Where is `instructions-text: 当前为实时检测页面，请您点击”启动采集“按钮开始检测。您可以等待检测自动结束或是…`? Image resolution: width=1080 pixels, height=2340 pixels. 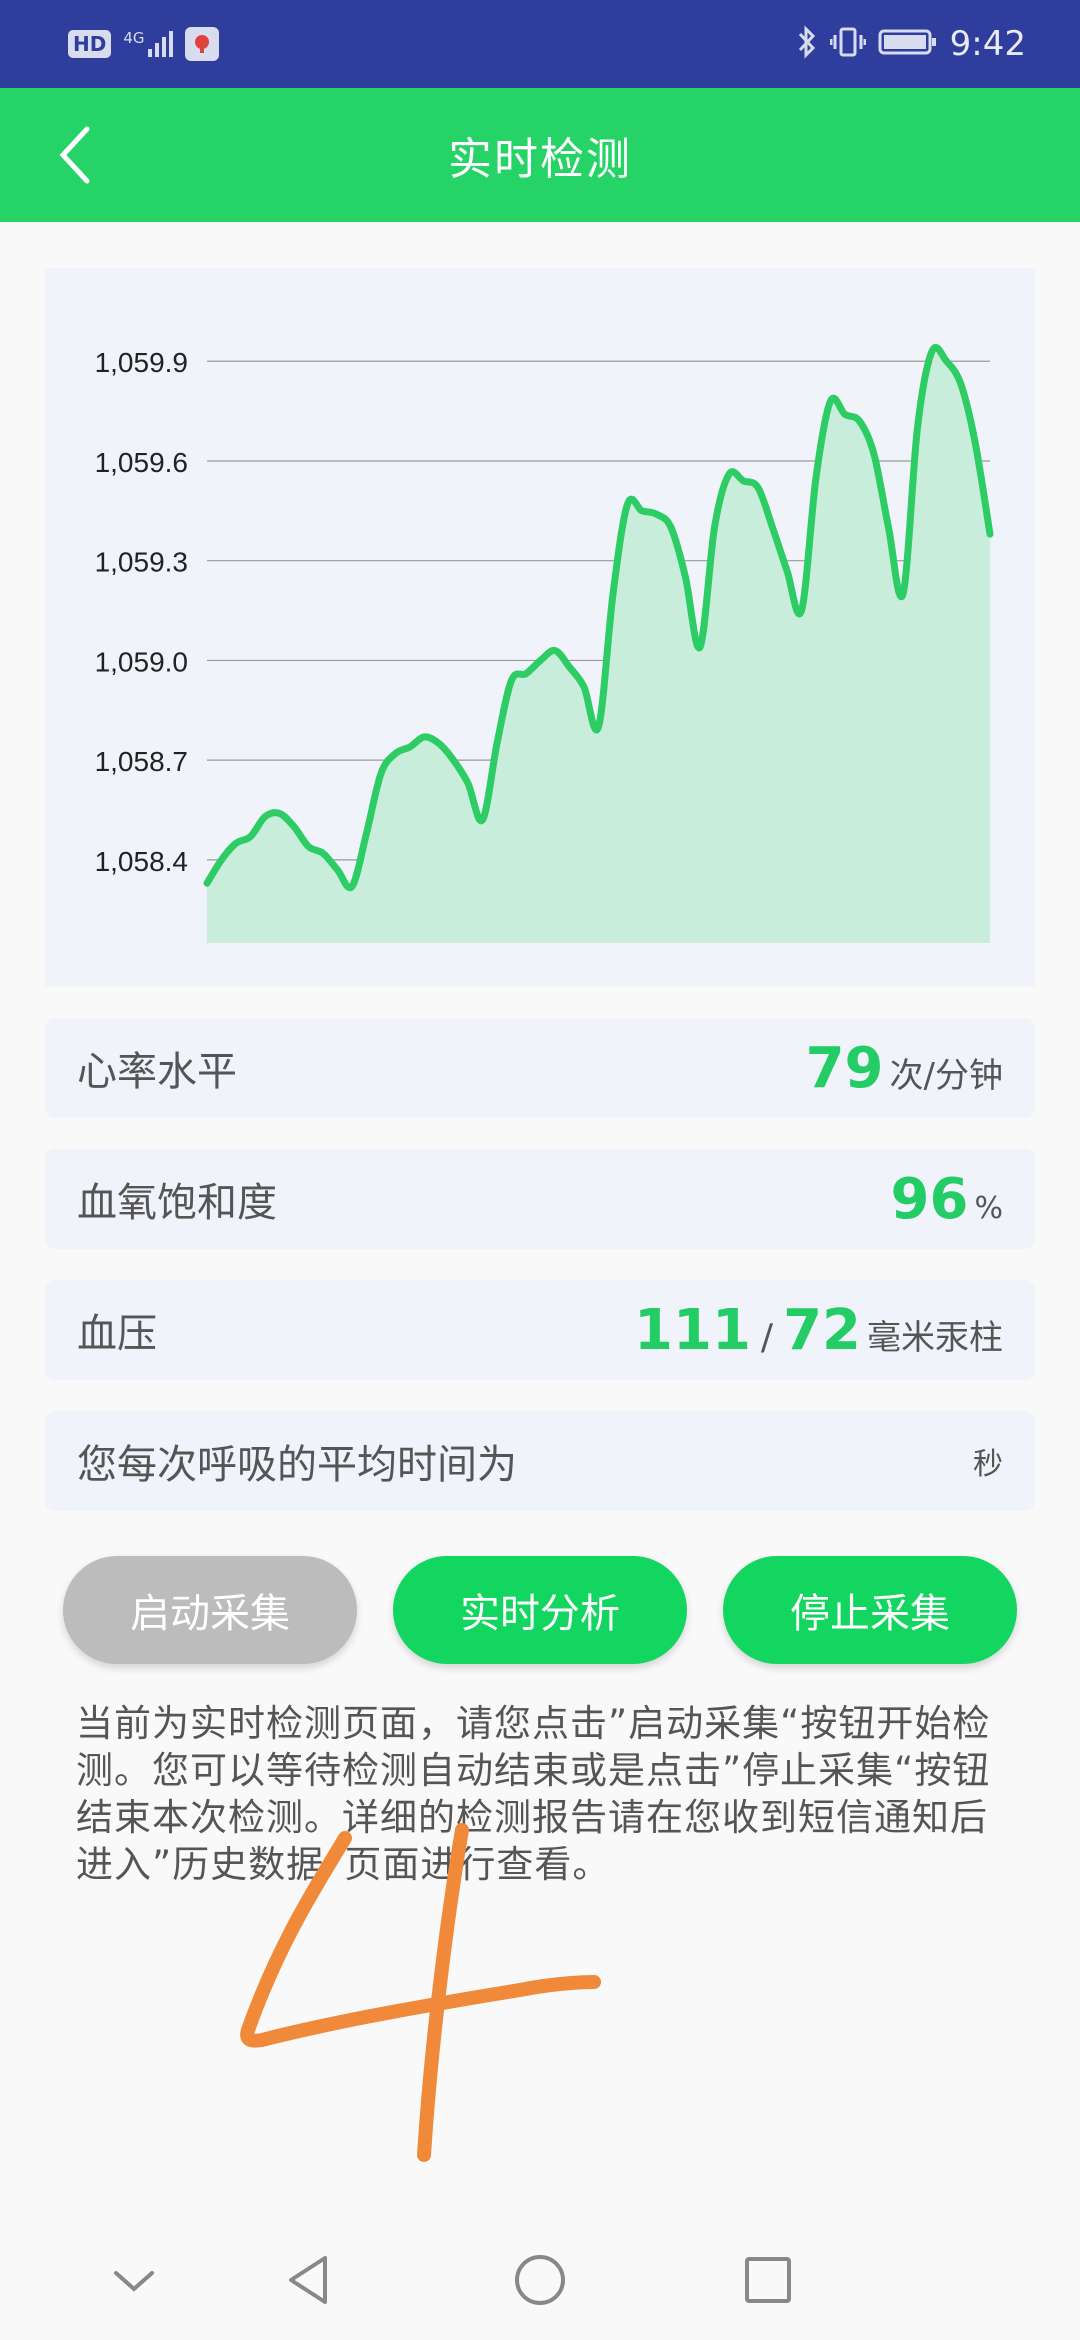
instructions-text: 当前为实时检测页面，请您点击”启动采集“按钮开始检测。您可以等待检测自动结束或是… is located at coordinates (533, 1794).